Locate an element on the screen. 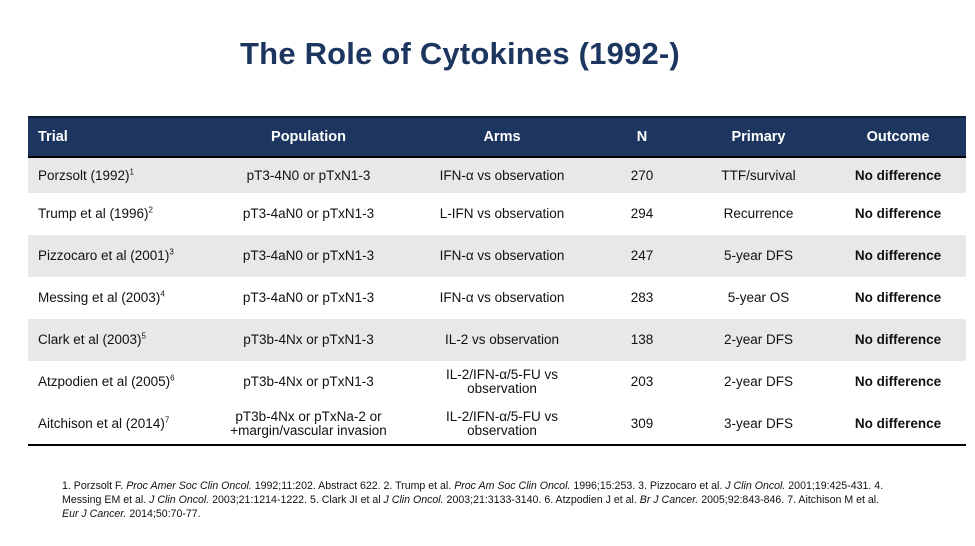 The image size is (975, 546). cell-trial: Clark et al (2003)5 is located at coordinates (119, 340).